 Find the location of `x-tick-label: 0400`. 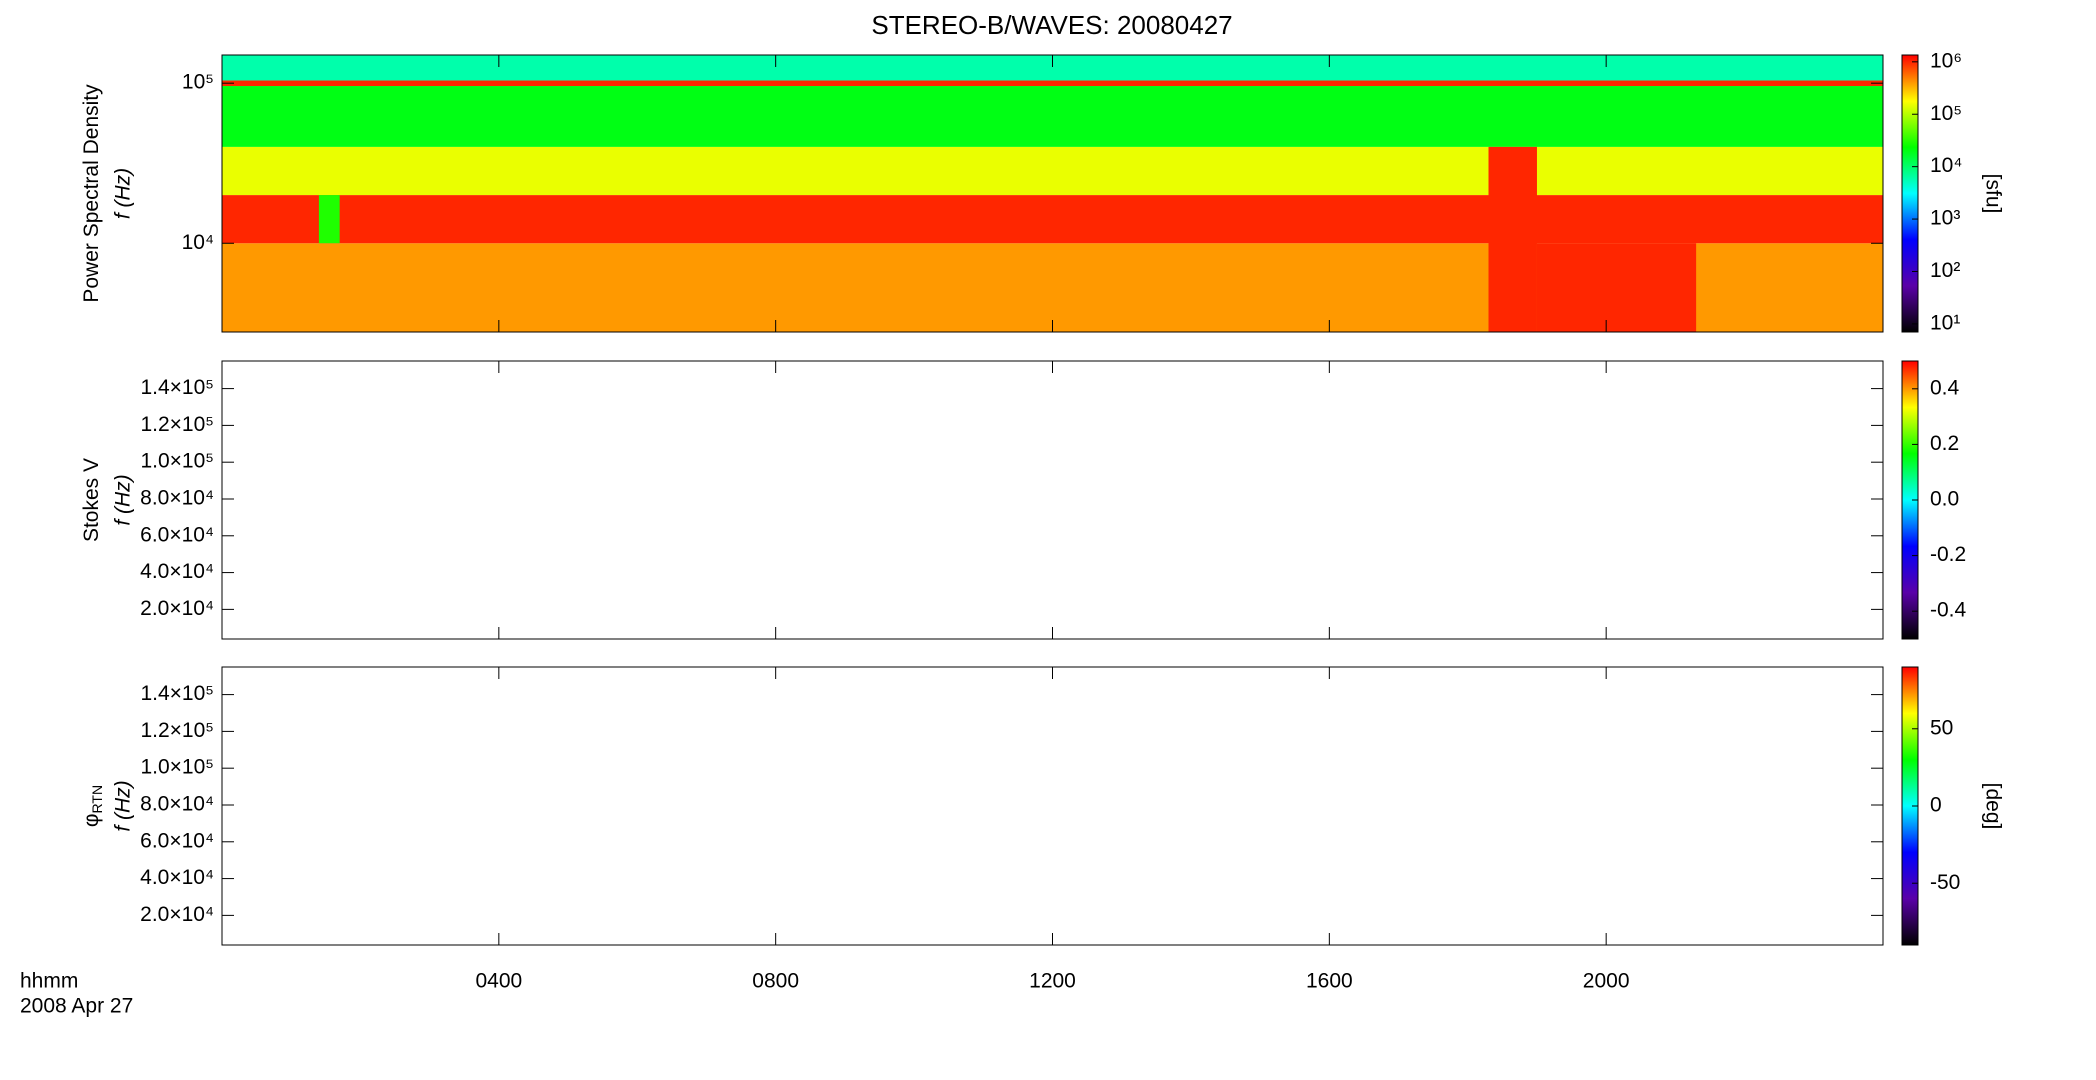

x-tick-label: 0400 is located at coordinates (498, 981).